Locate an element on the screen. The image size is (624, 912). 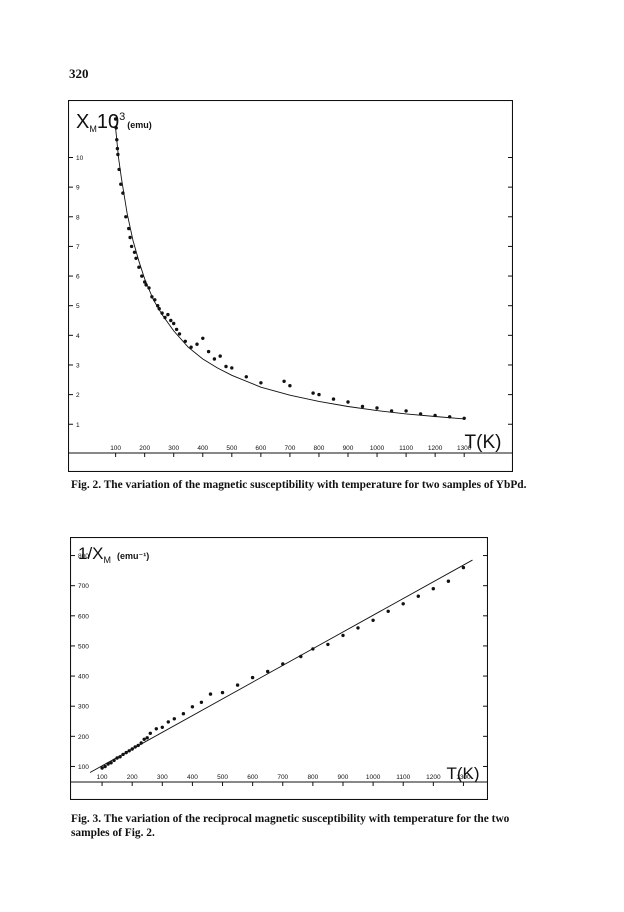
y-tick-label: 6 is located at coordinates (78, 277).